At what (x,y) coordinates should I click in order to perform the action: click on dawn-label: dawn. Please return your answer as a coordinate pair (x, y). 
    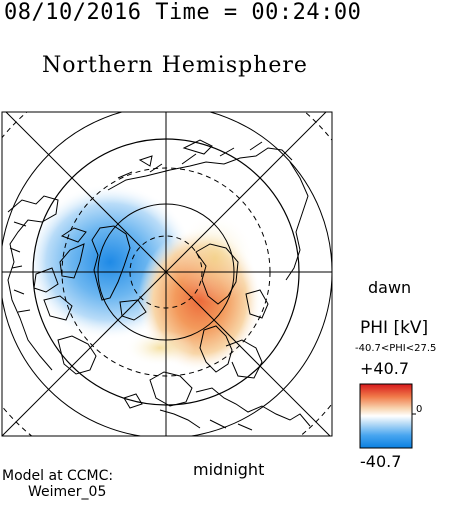
    Looking at the image, I should click on (390, 287).